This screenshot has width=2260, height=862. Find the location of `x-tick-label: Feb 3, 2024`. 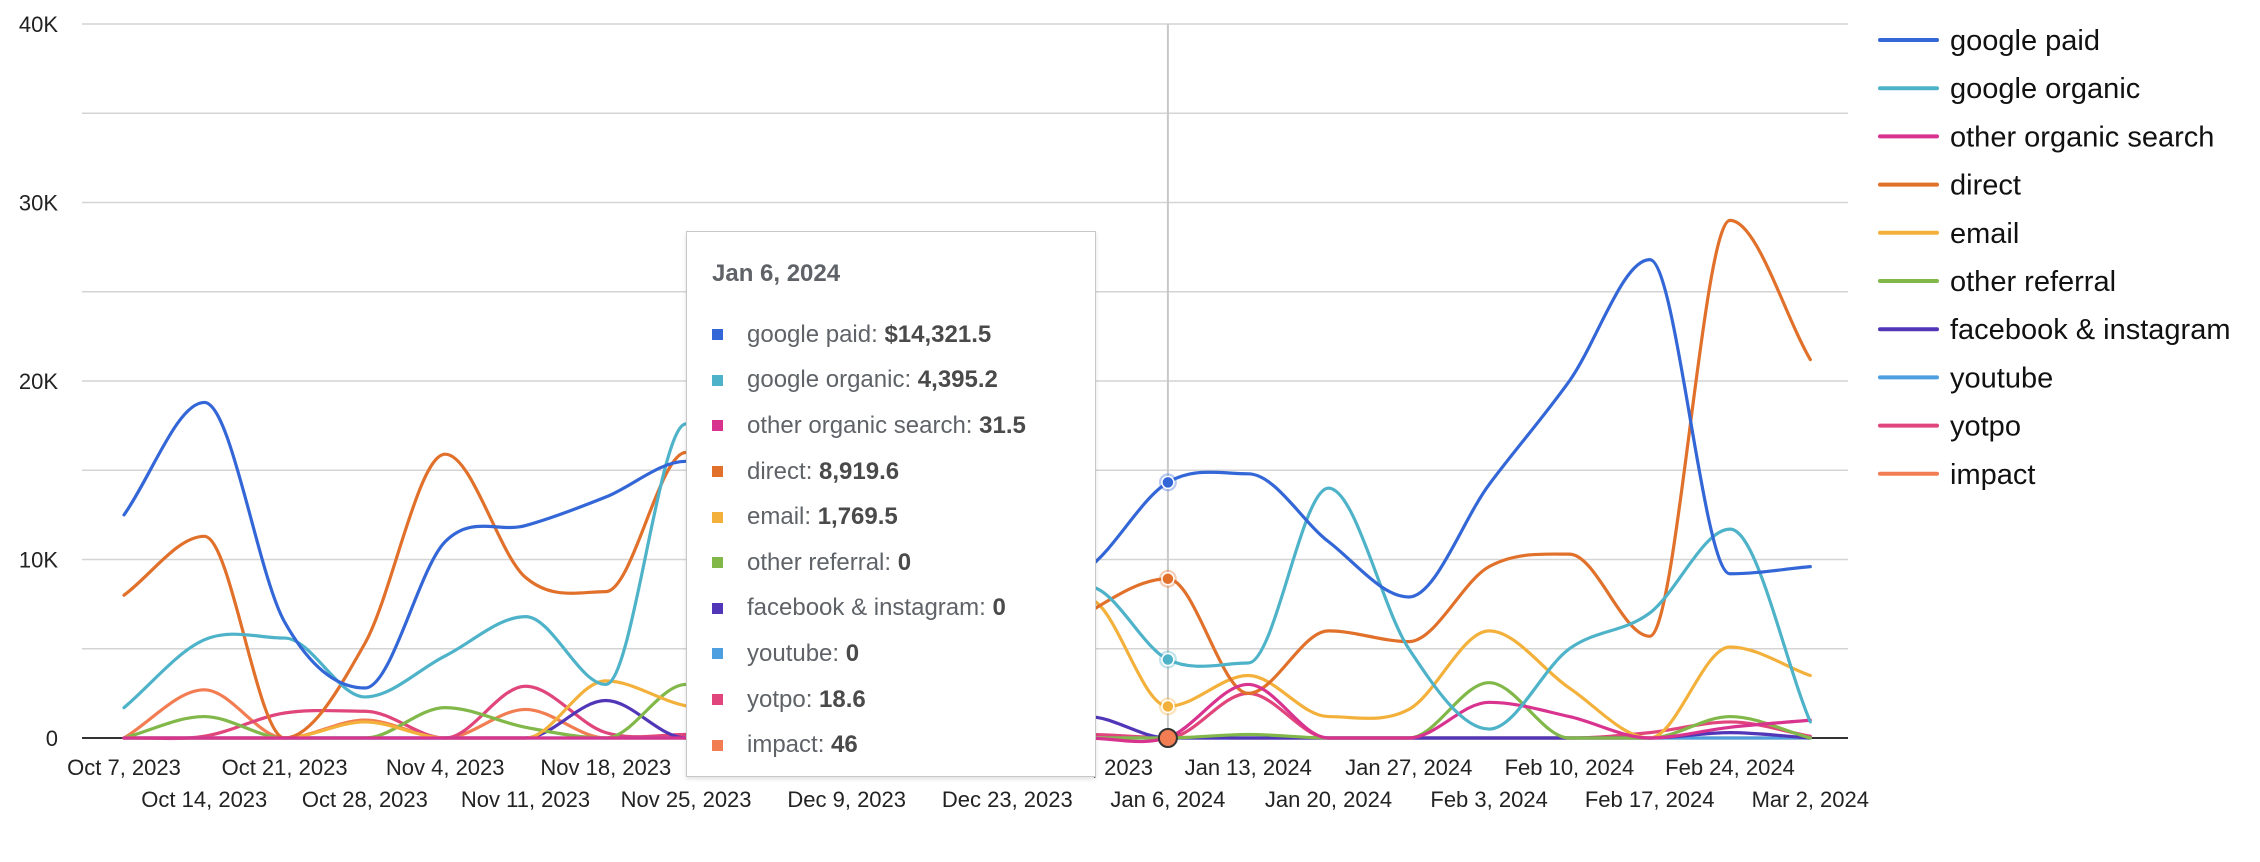

x-tick-label: Feb 3, 2024 is located at coordinates (1488, 799).